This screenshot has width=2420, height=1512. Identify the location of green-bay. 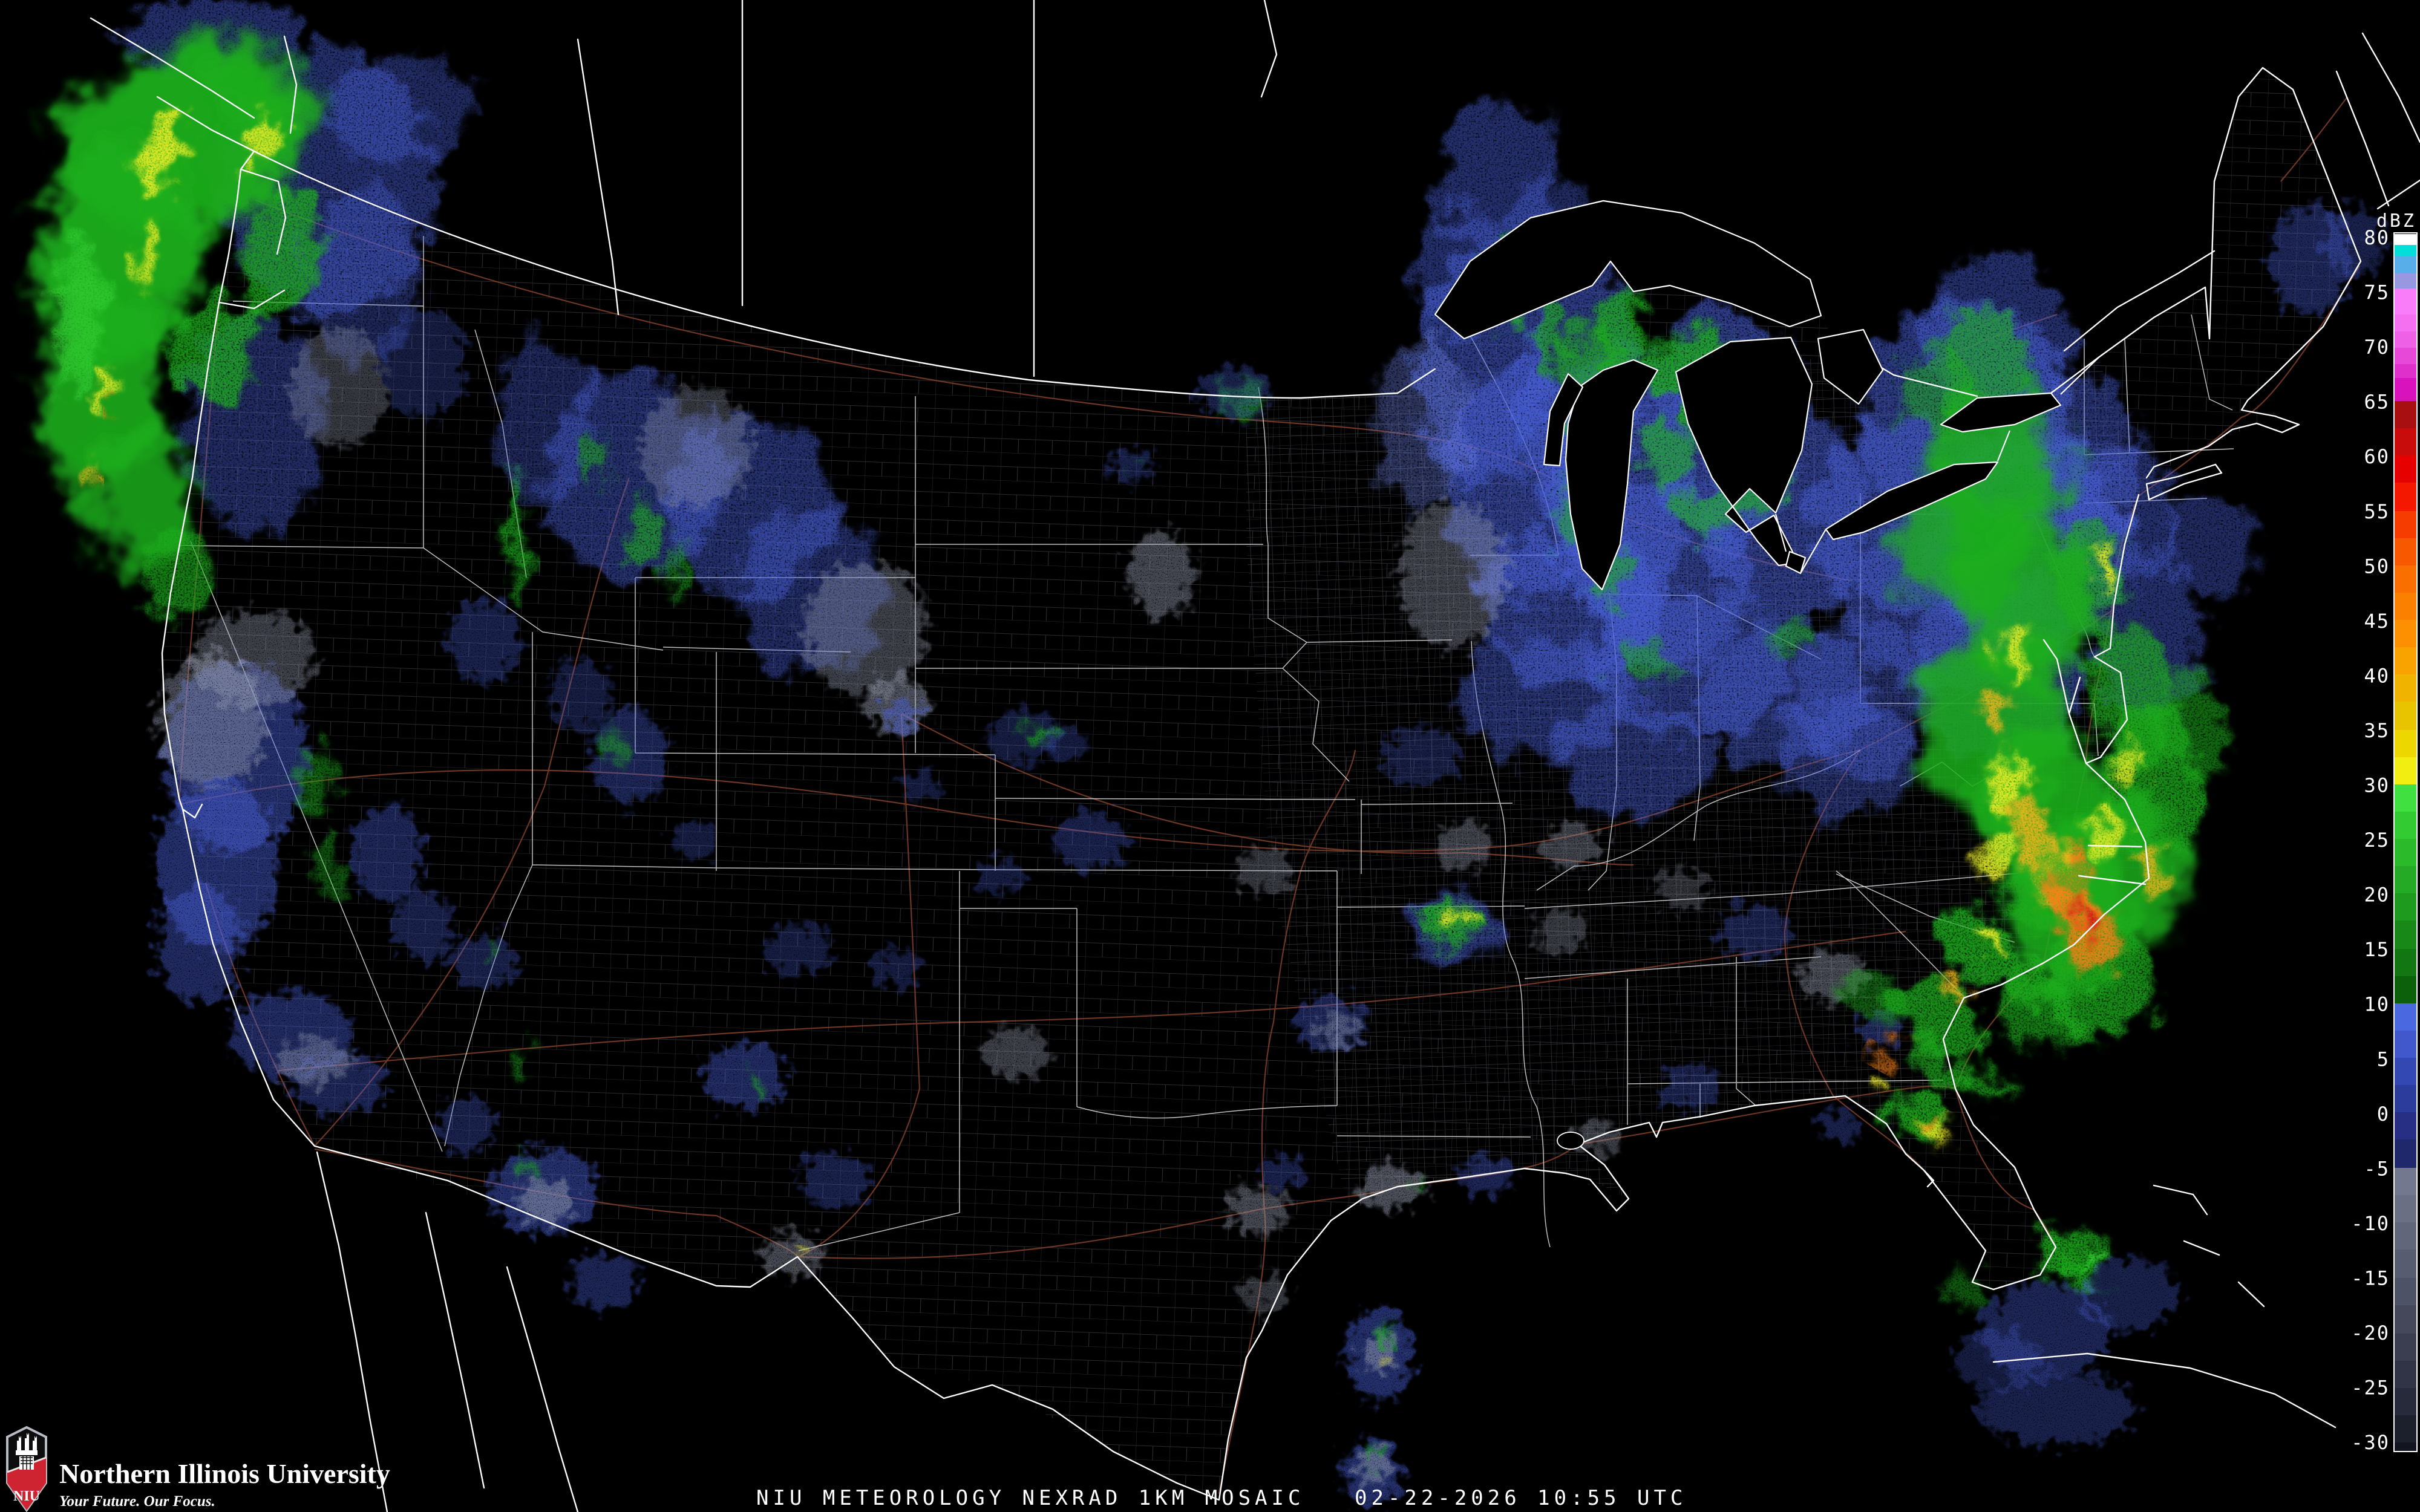
(1563, 420).